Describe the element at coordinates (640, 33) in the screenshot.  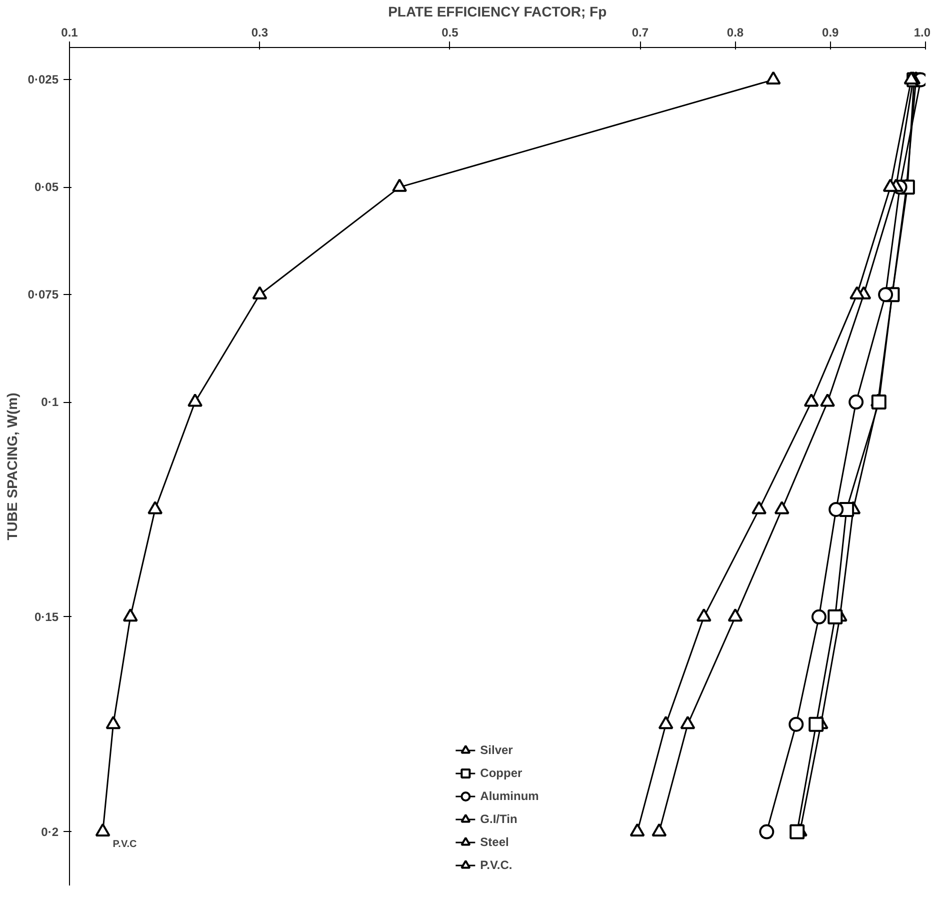
I see `x-tick-label: 0.7` at that location.